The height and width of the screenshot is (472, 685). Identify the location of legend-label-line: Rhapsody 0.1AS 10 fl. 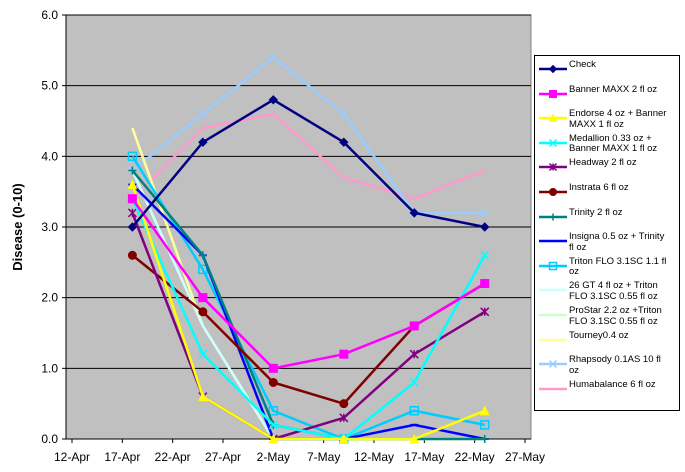
(615, 360).